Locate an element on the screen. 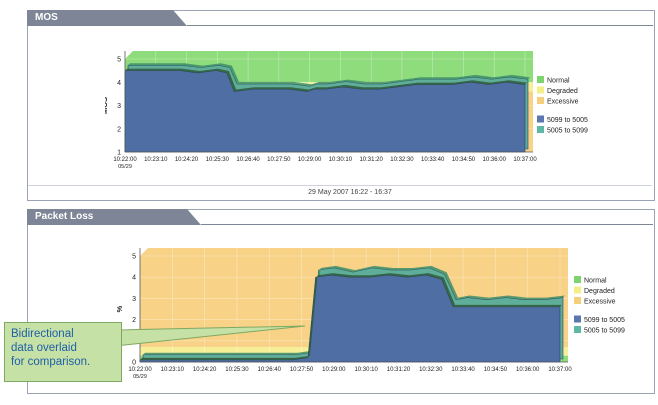  y-axis-title: % is located at coordinates (119, 308).